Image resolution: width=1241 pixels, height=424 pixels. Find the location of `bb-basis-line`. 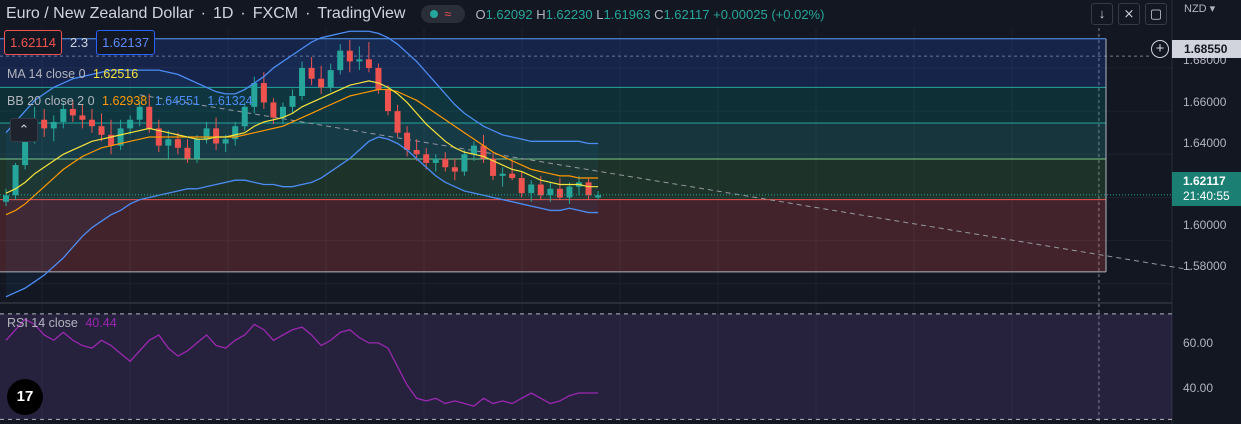

bb-basis-line is located at coordinates (302, 152).